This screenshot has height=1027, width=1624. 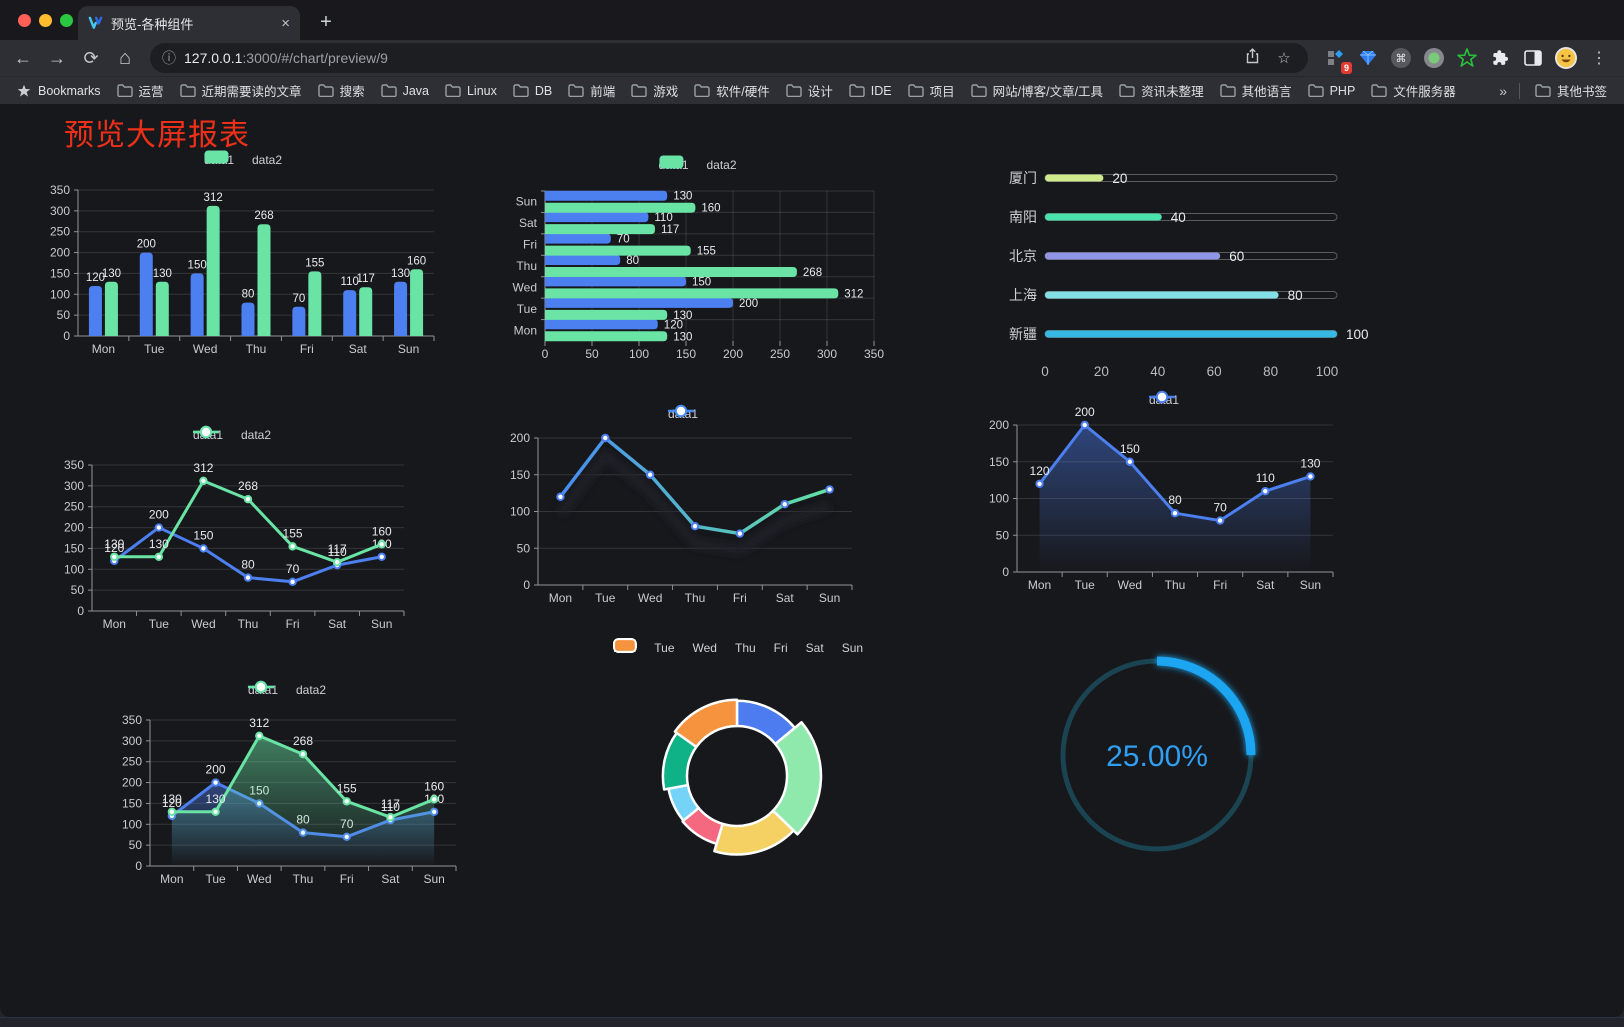 What do you see at coordinates (1401, 58) in the screenshot?
I see `extension-command-icon: ⌘` at bounding box center [1401, 58].